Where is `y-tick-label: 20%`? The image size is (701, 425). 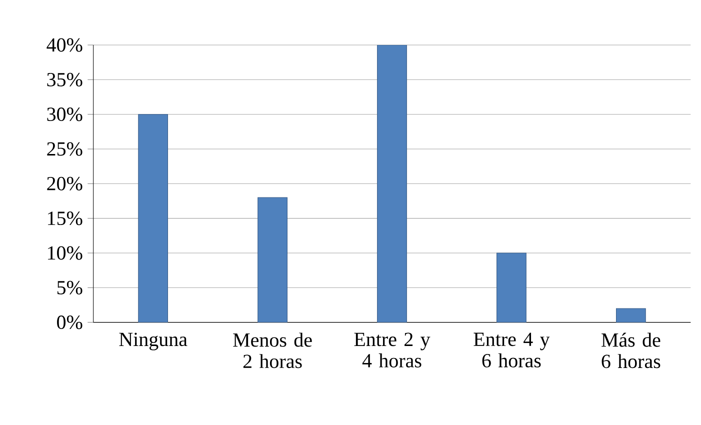 y-tick-label: 20% is located at coordinates (64, 183).